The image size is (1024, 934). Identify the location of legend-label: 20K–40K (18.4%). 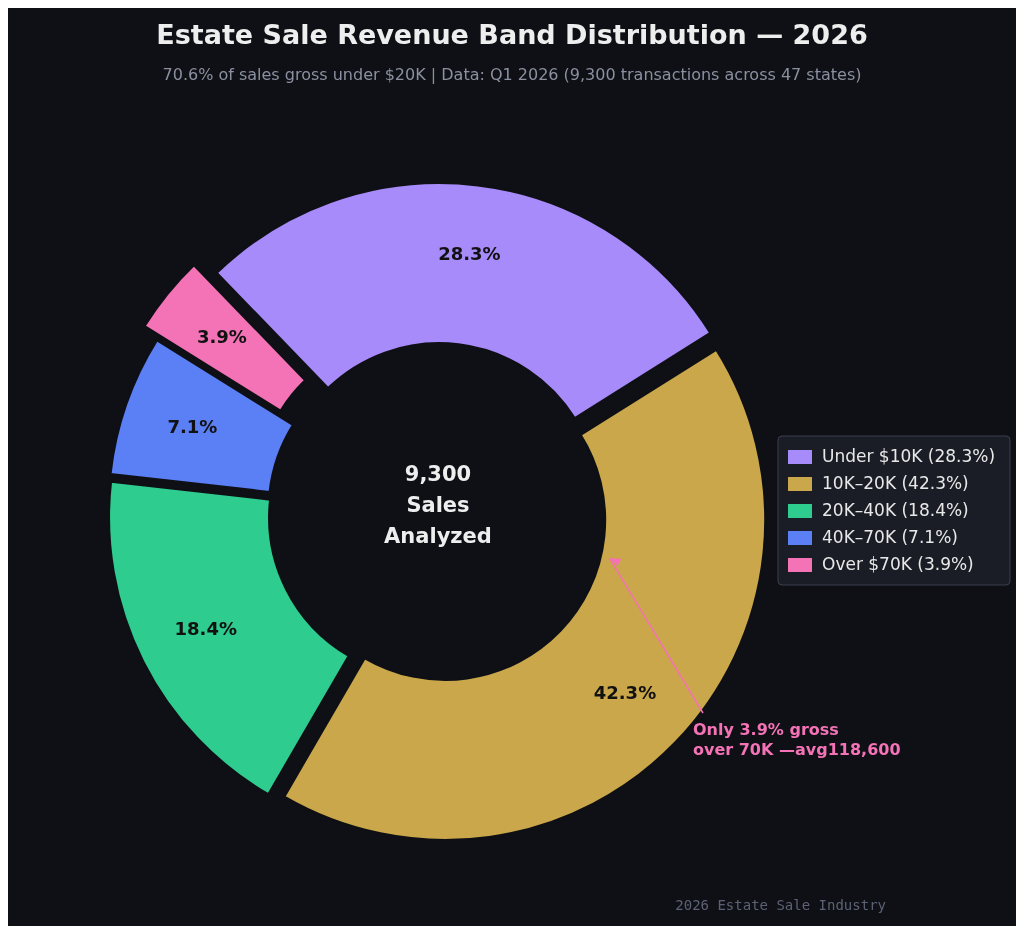
(895, 510).